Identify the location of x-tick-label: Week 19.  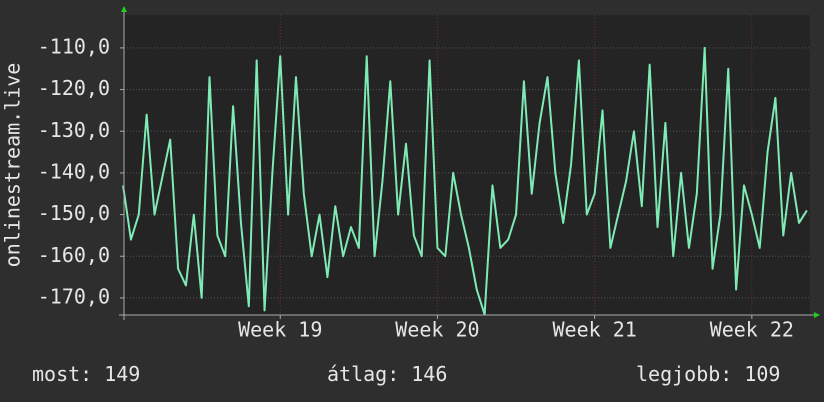
(280, 330).